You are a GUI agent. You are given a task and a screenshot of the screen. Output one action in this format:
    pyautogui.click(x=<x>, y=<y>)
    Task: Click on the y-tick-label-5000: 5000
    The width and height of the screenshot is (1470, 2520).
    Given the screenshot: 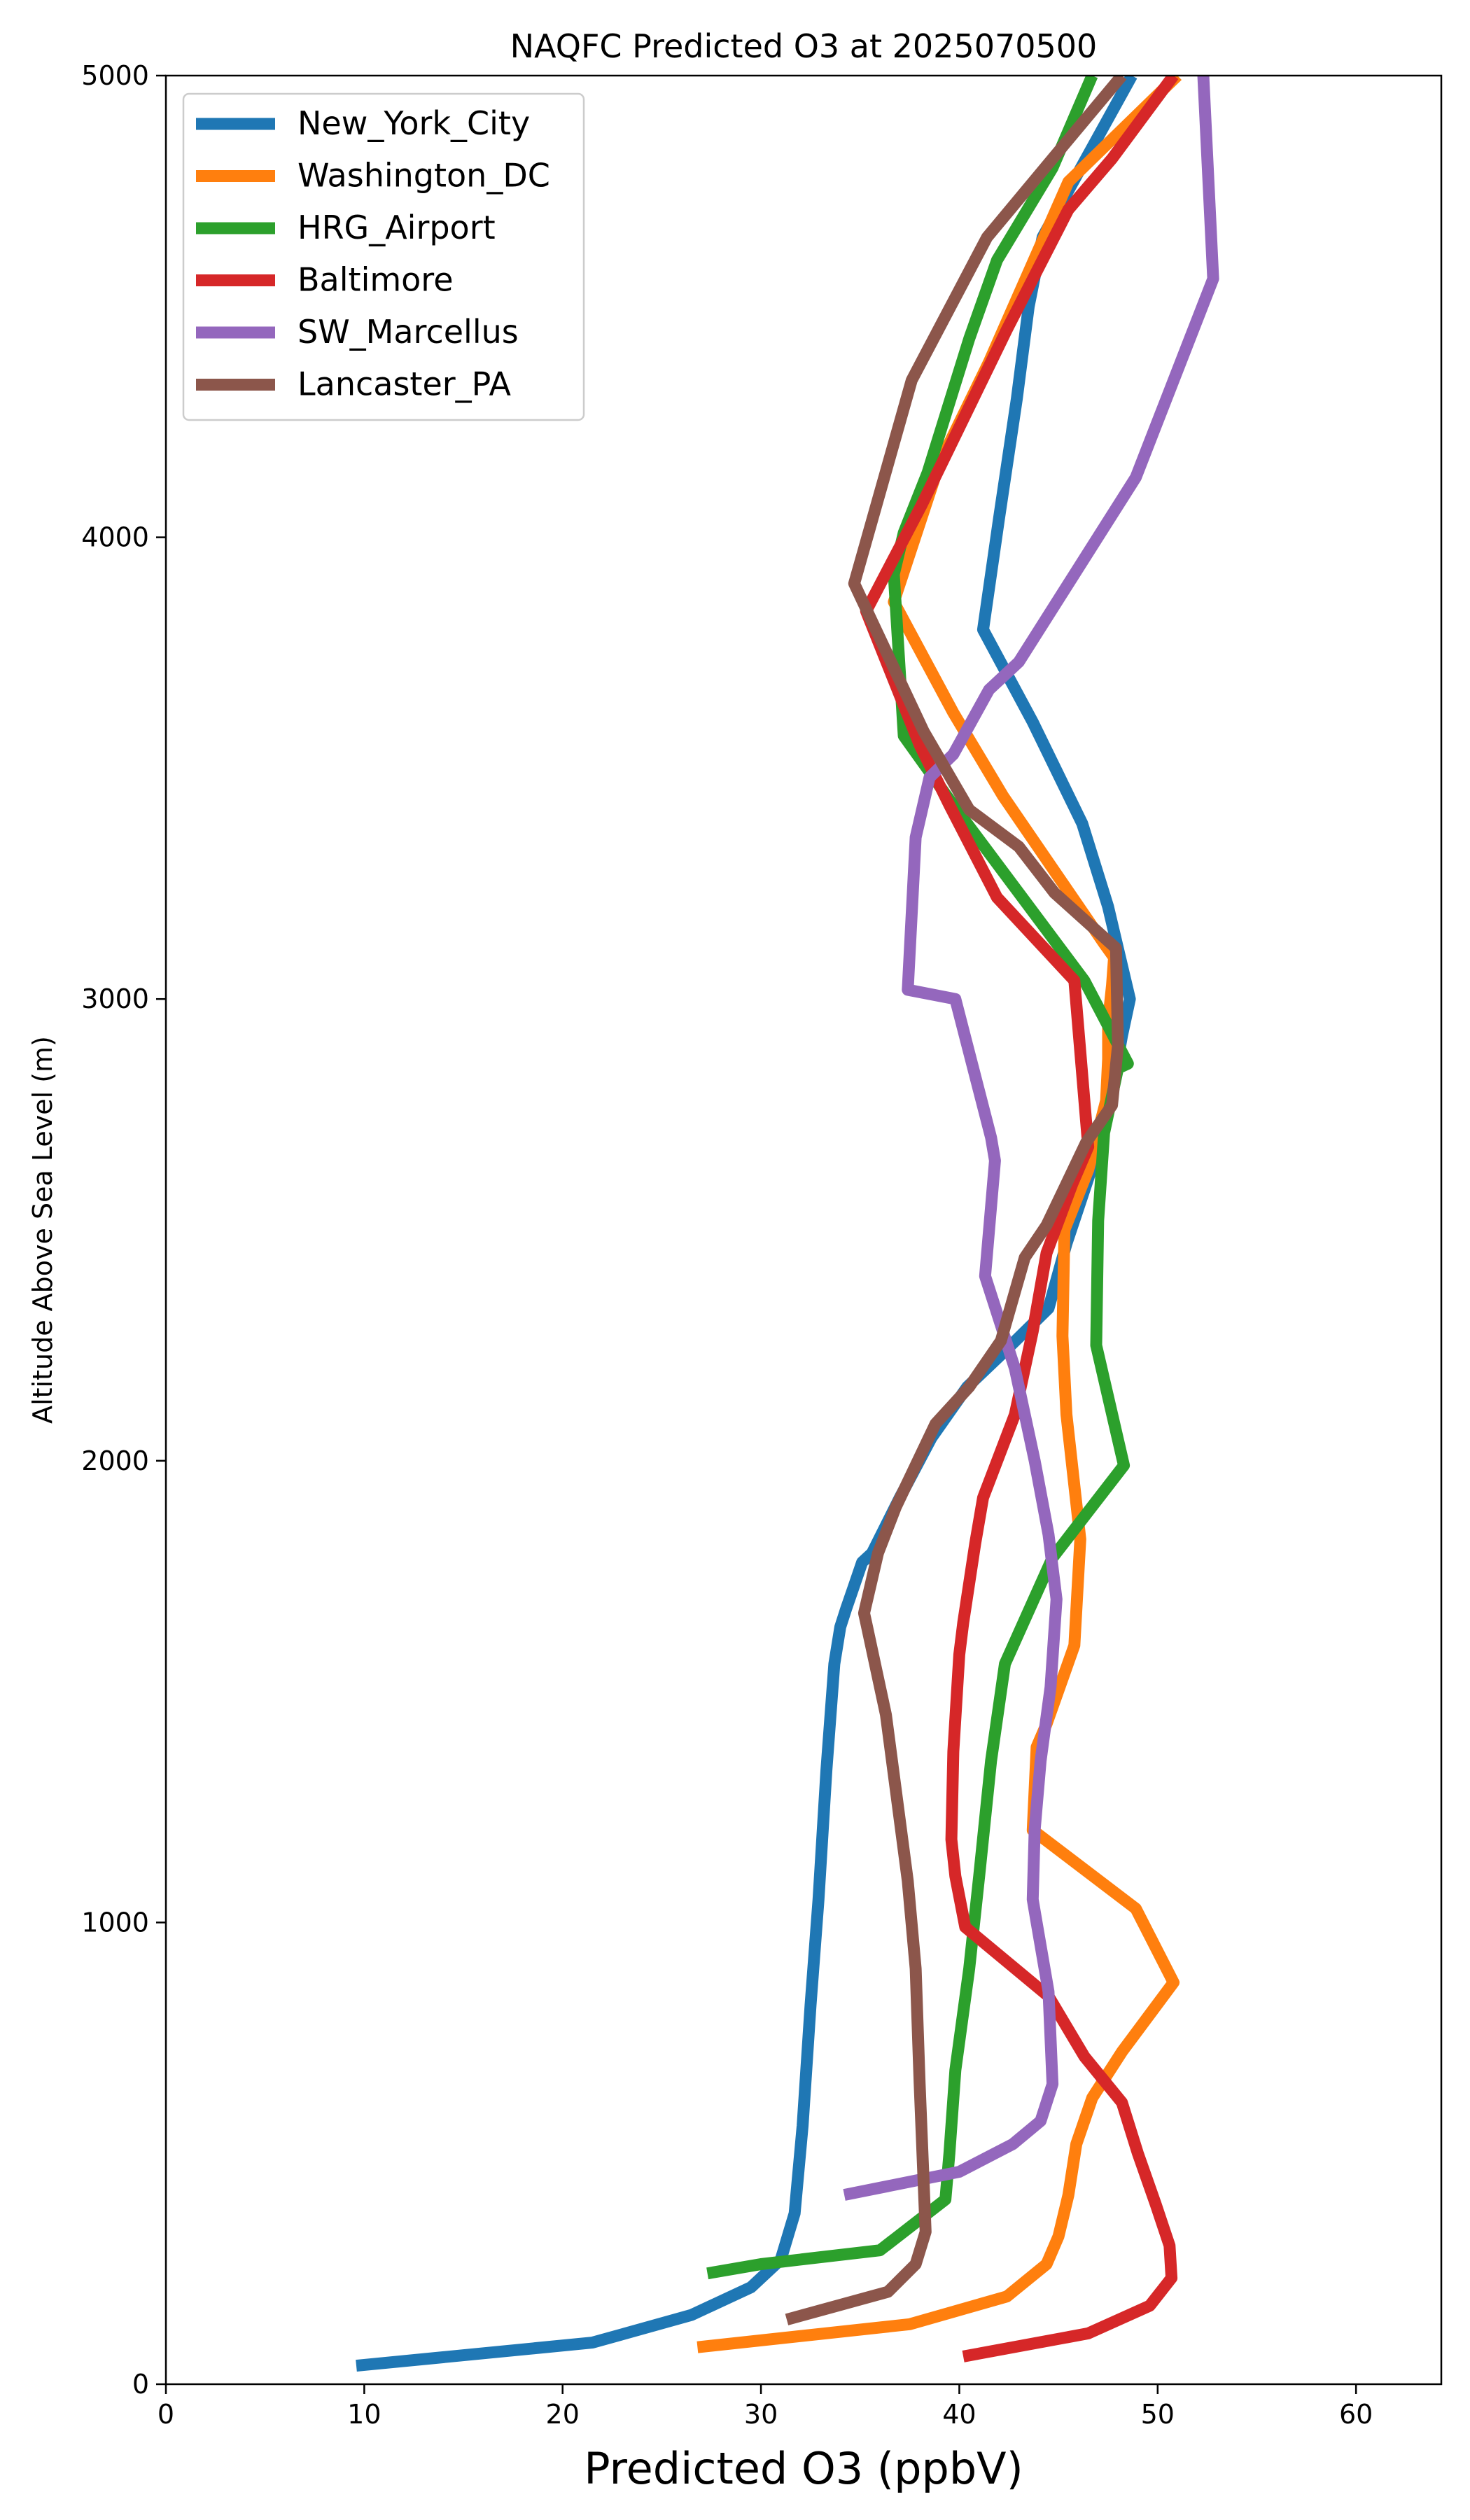 What is the action you would take?
    pyautogui.click(x=115, y=75)
    